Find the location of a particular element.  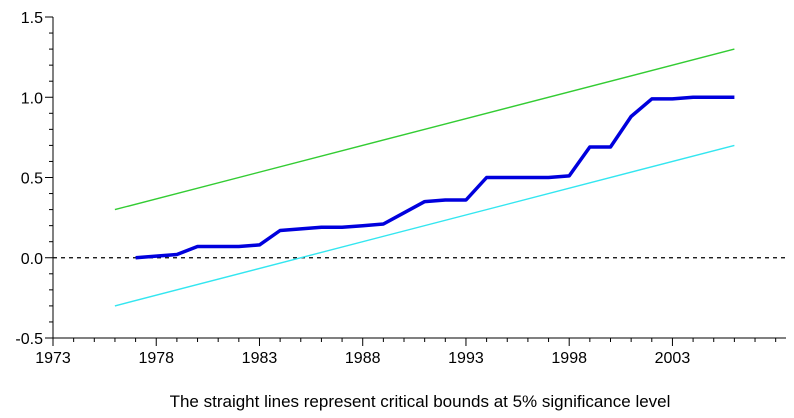

x-tick-label: 1983 is located at coordinates (260, 358).